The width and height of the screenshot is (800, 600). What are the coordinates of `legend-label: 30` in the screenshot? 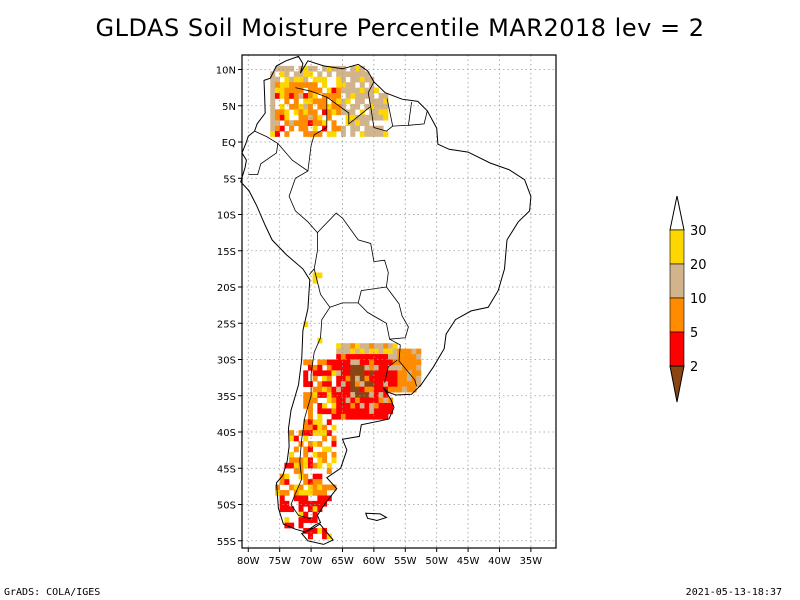 It's located at (698, 231).